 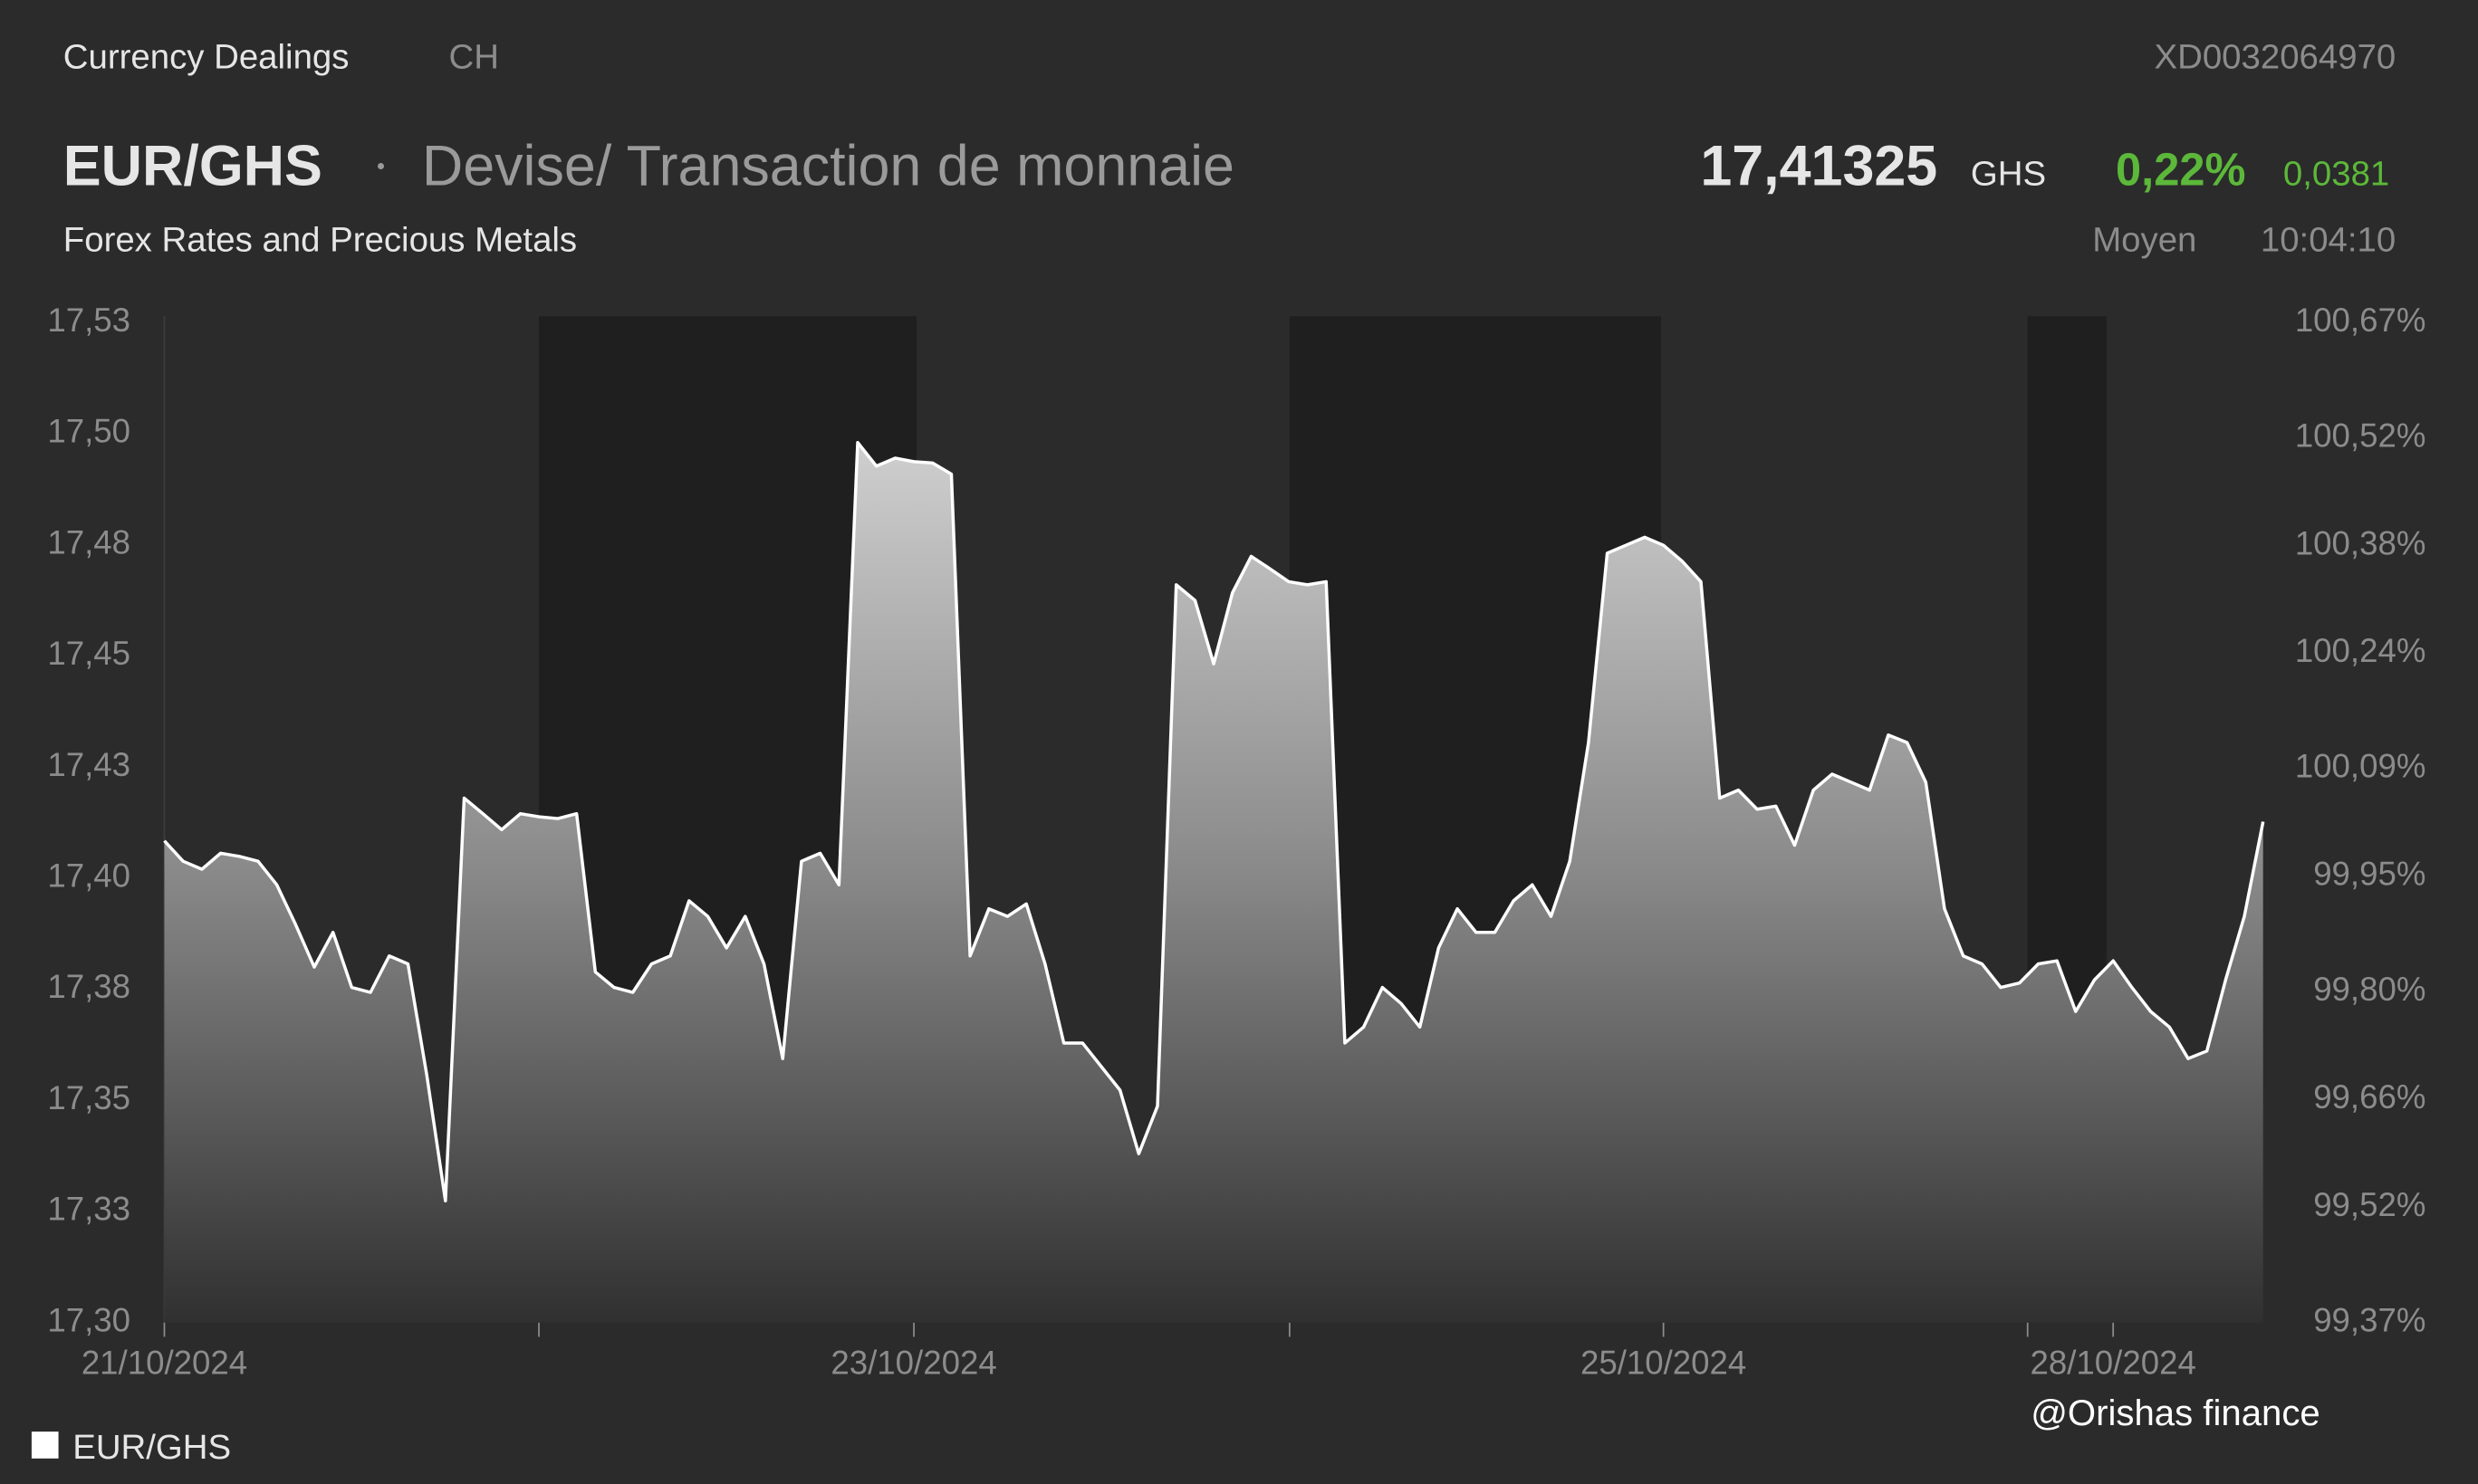 What do you see at coordinates (2369, 874) in the screenshot?
I see `y2-tick-label: 99,95%` at bounding box center [2369, 874].